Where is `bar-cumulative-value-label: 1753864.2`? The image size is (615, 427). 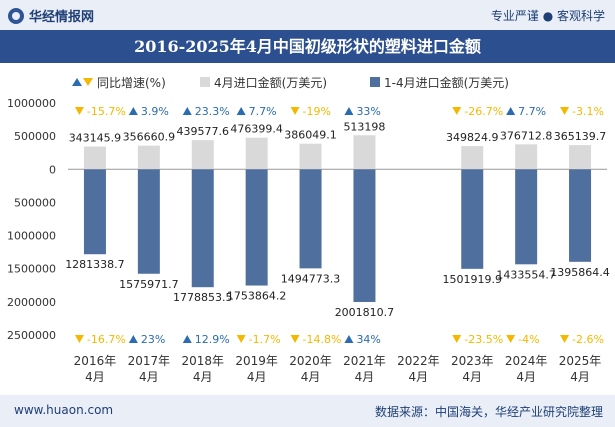
bar-cumulative-value-label: 1753864.2 is located at coordinates (257, 296).